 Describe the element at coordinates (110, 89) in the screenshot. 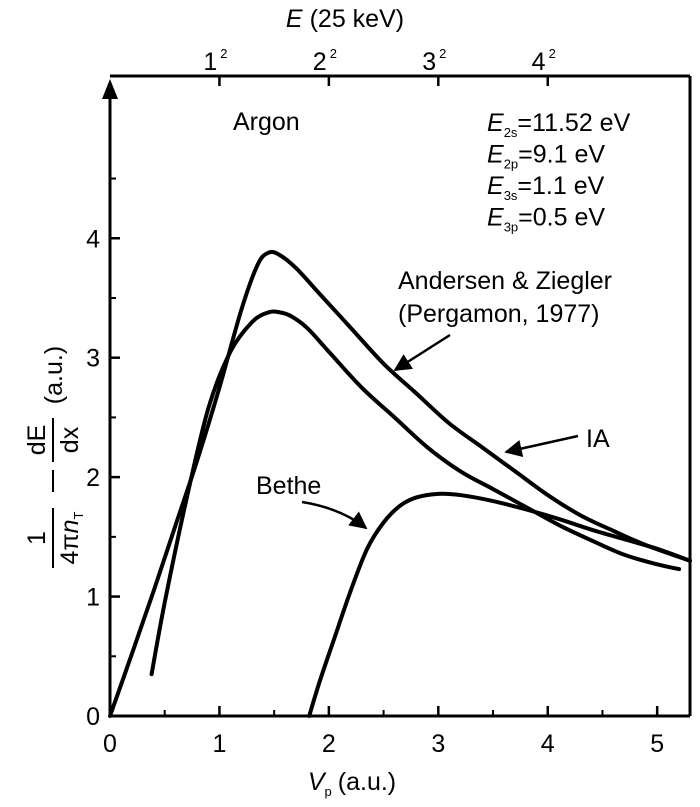

I see `y-axis-arrow` at that location.